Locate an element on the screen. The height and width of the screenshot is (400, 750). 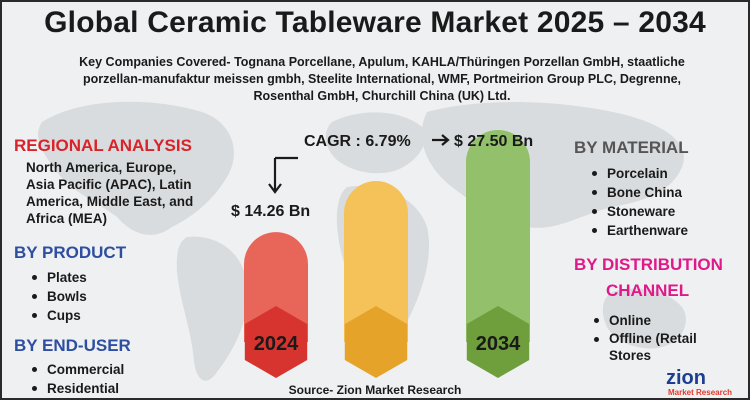
by-distribution-heading: BY DISTRIBUTION is located at coordinates (648, 264).